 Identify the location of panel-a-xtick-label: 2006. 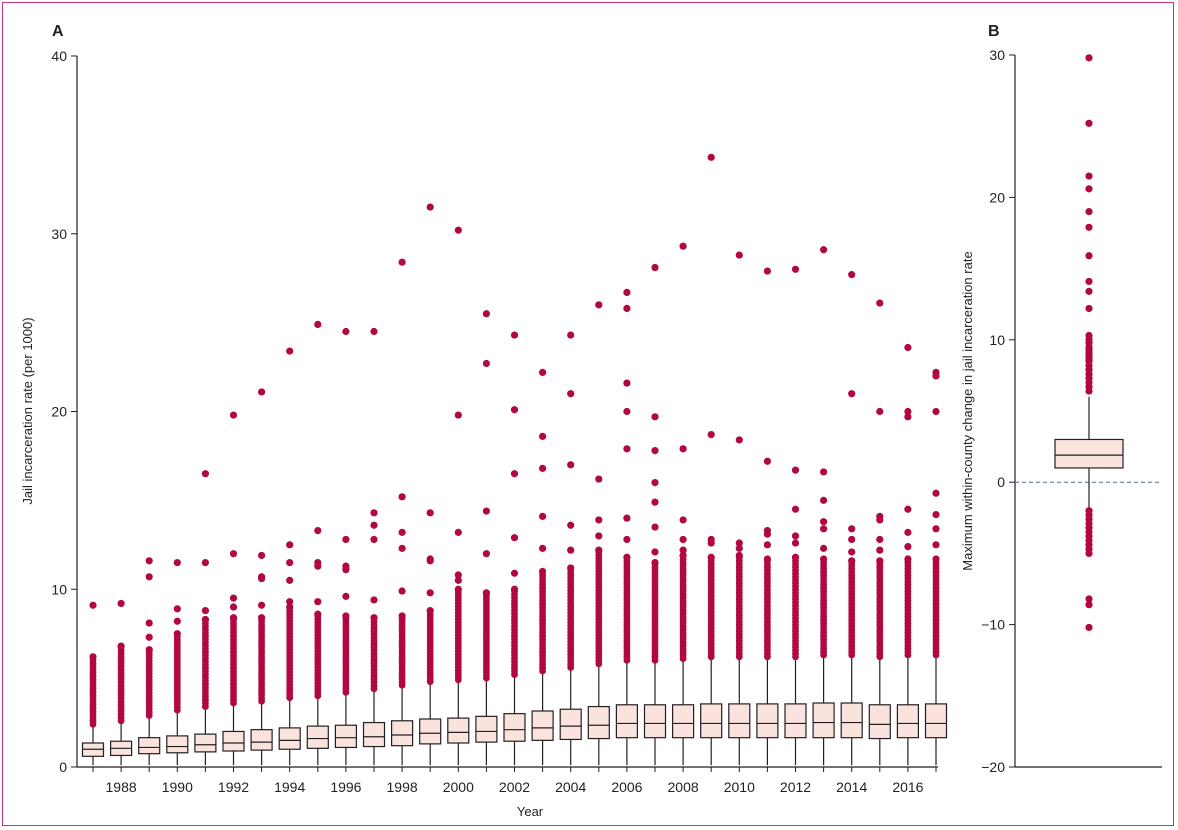
(626, 787).